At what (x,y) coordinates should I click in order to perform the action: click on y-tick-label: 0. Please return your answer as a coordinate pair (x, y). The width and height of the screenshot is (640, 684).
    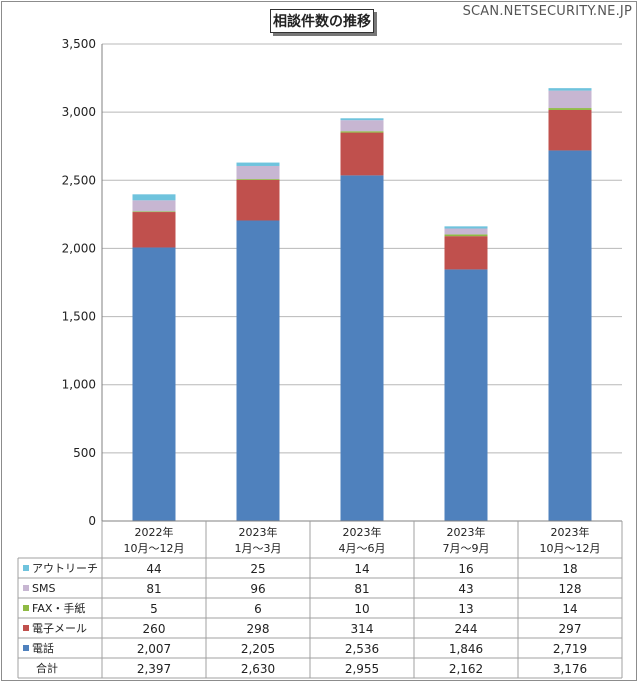
    Looking at the image, I should click on (92, 521).